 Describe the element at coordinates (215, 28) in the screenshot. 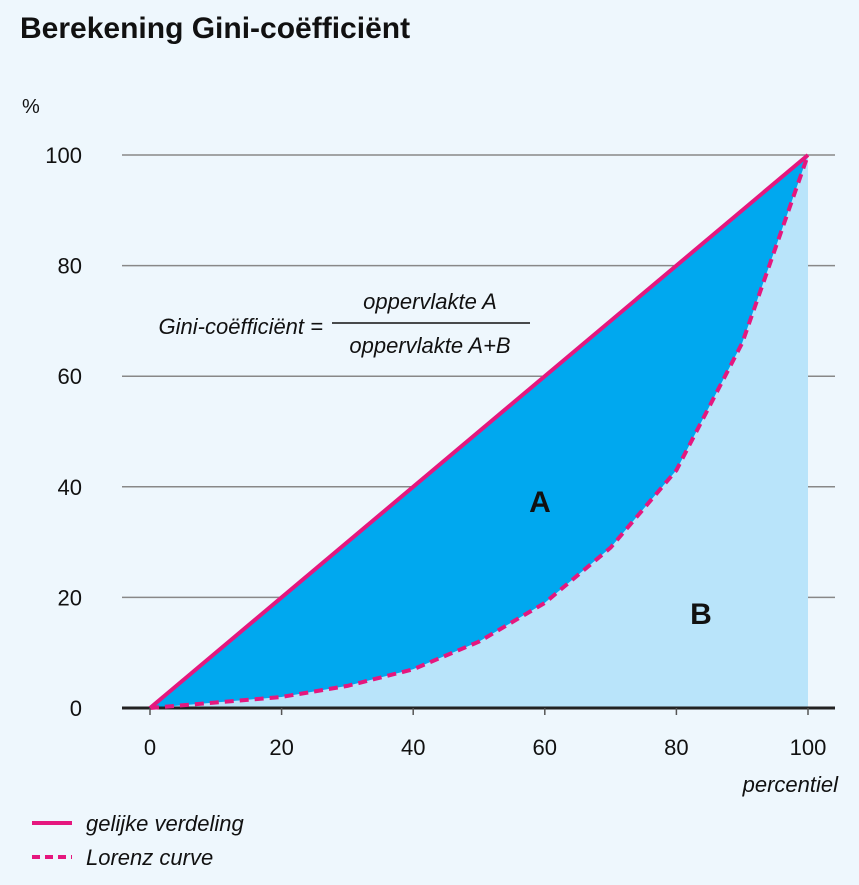

I see `chart-title: Berekening Gini-coëfficiënt` at that location.